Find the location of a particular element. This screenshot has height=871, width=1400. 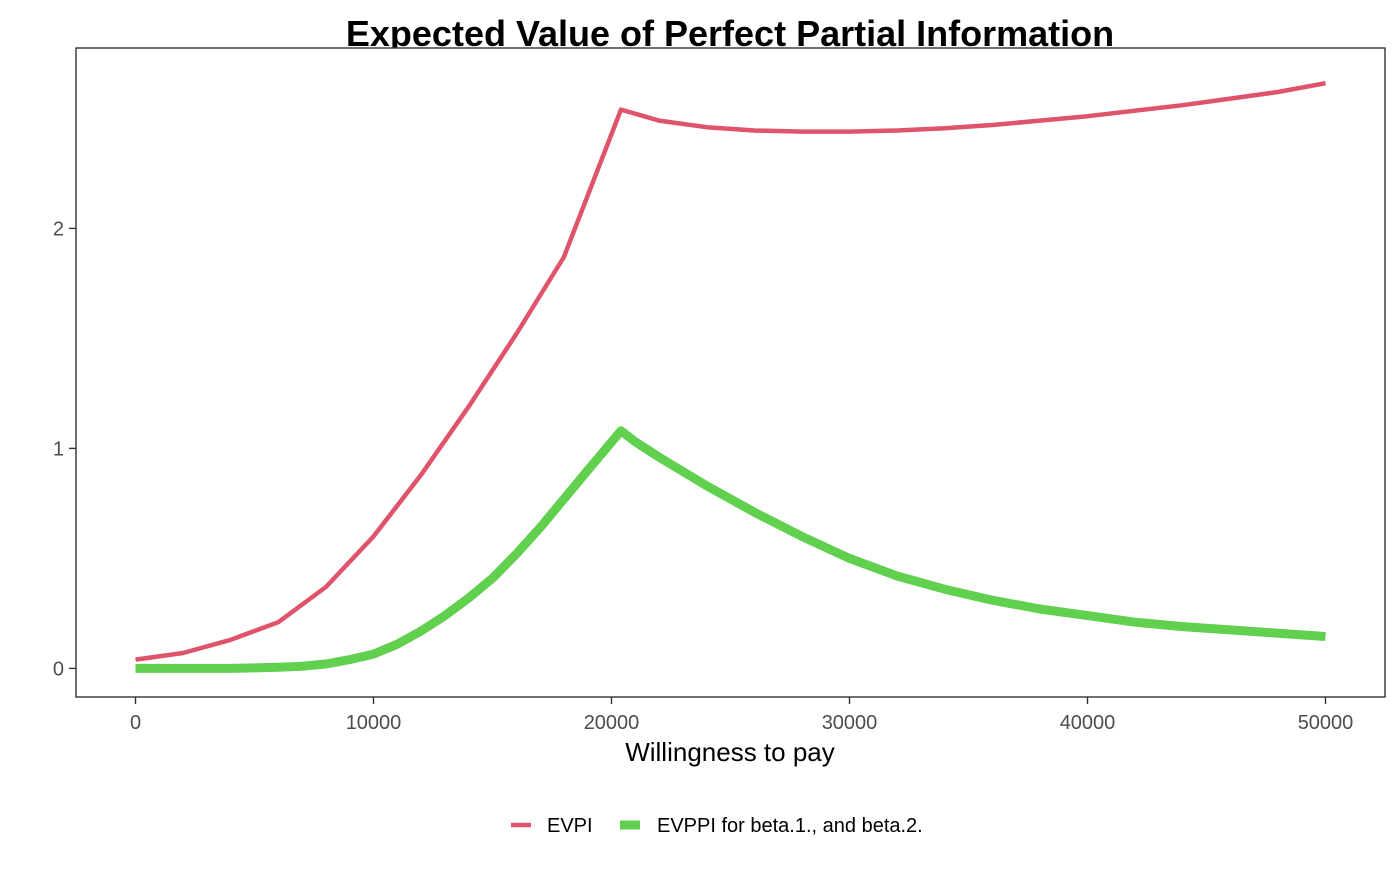

legend-label-evpi: EVPI is located at coordinates (570, 826).